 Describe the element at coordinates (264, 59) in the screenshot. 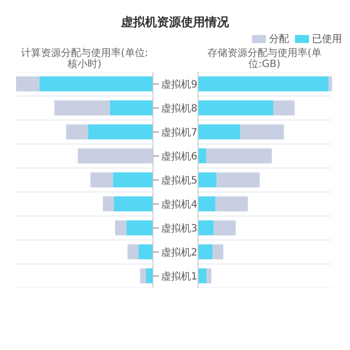

I see `x-axis-title: 存储资源分配与使用率(单位:GB)` at that location.